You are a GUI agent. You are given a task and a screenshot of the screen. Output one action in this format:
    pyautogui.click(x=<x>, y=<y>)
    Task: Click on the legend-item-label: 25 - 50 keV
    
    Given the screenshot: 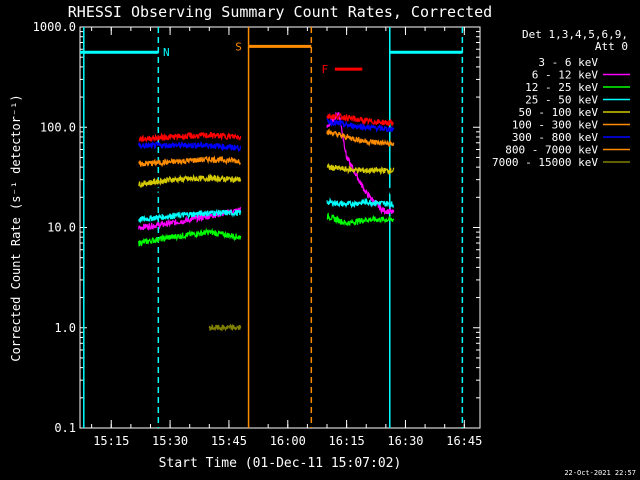 What is the action you would take?
    pyautogui.click(x=561, y=100)
    